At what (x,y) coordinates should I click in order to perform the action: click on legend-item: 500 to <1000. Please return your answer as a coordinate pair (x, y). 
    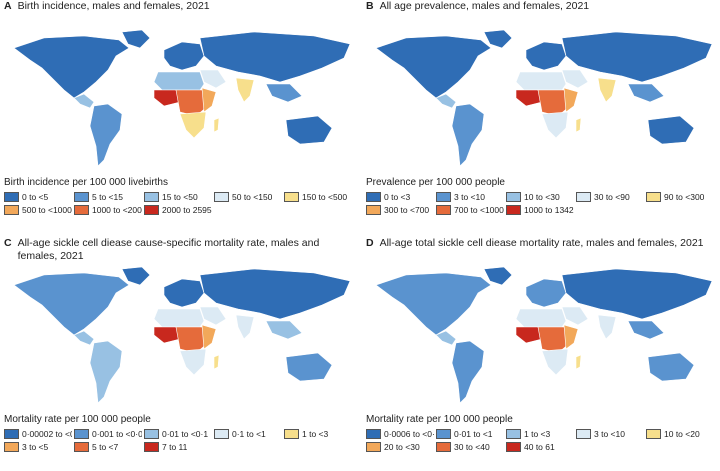
    Looking at the image, I should click on (38, 210).